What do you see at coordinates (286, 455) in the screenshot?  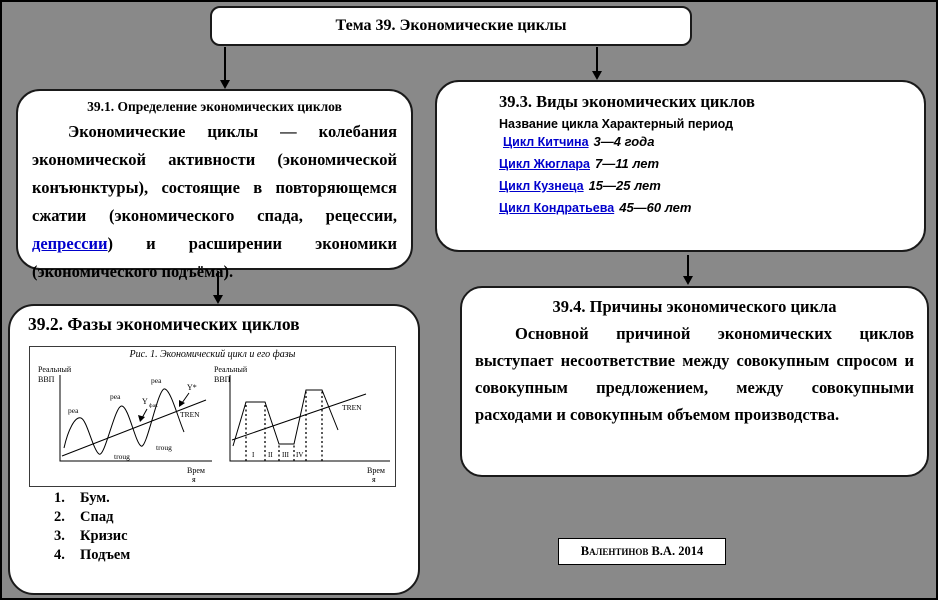 I see `phase-label: III` at bounding box center [286, 455].